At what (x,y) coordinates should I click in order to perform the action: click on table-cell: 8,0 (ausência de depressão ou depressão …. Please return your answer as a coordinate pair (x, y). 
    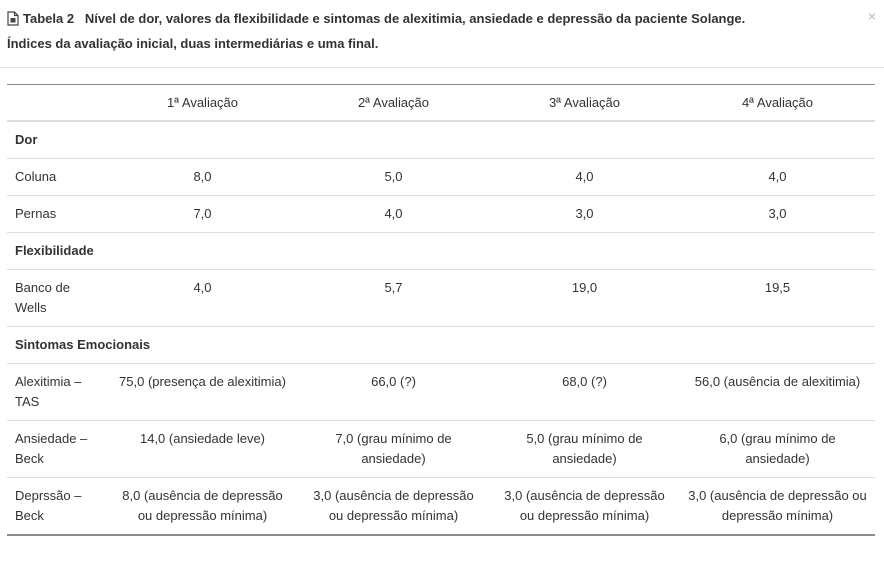
    Looking at the image, I should click on (202, 505).